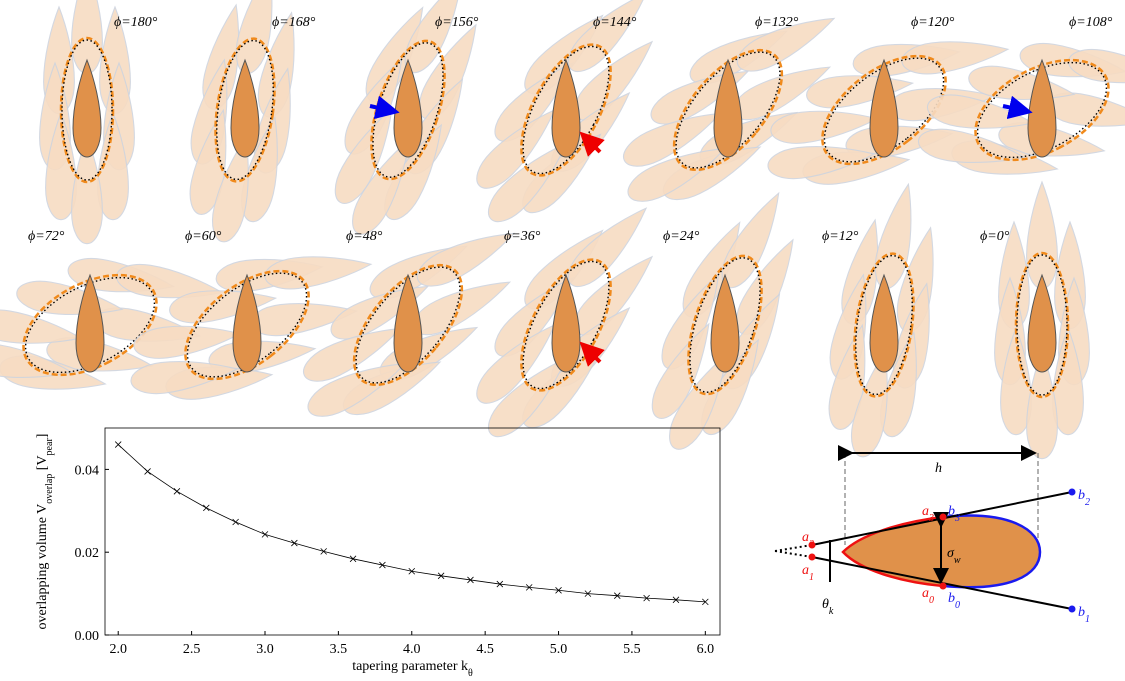  I want to click on diagram-label: b2, so click(1084, 498).